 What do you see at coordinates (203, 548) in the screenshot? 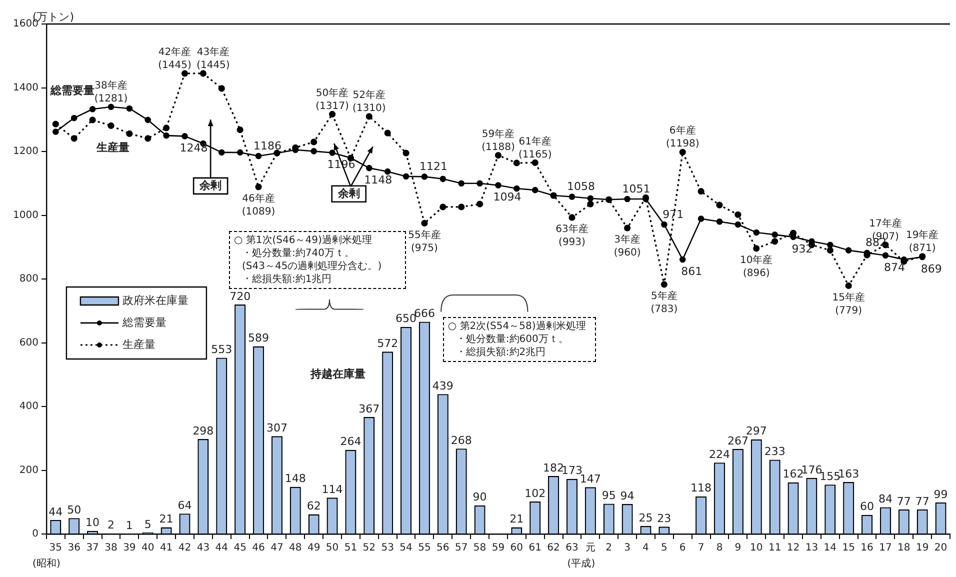
I see `x-tick-label: 43` at bounding box center [203, 548].